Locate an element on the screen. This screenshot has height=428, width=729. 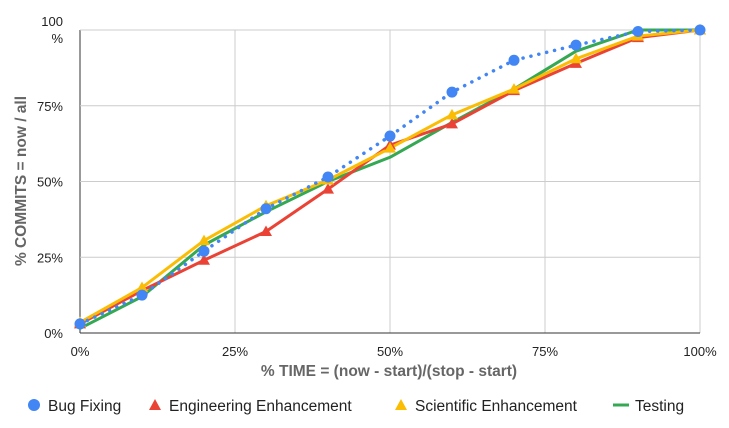
legend-item: Scientific Enhancement is located at coordinates (486, 406).